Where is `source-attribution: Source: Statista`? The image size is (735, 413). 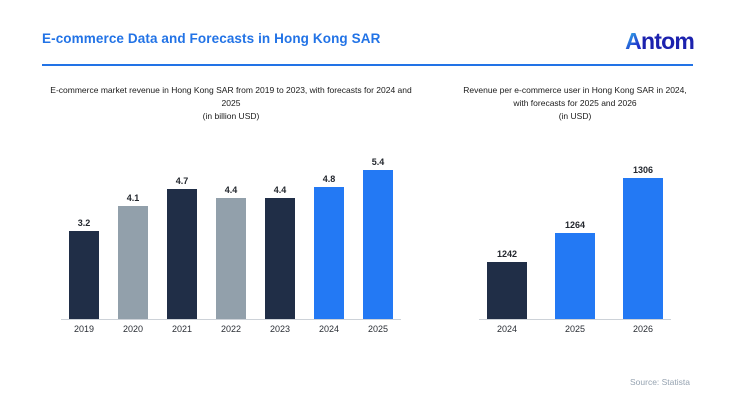
source-attribution: Source: Statista is located at coordinates (659, 382).